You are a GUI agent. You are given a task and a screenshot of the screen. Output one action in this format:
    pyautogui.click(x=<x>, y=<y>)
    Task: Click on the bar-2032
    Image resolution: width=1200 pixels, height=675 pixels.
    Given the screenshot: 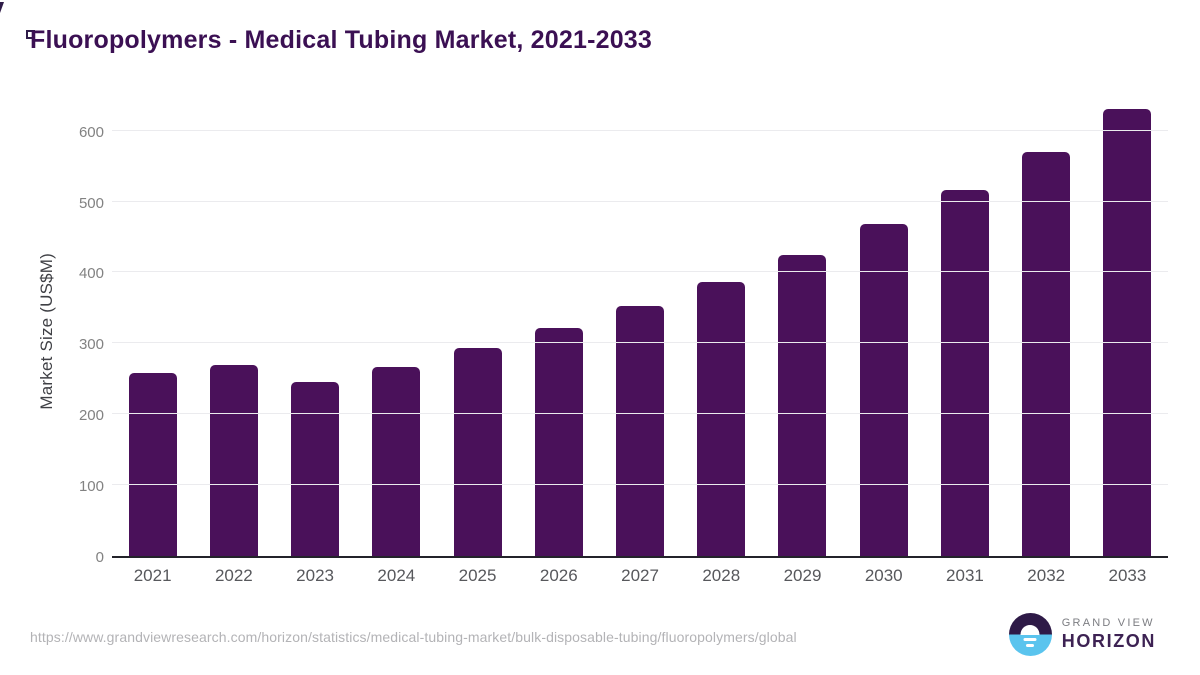 What is the action you would take?
    pyautogui.click(x=1046, y=353)
    